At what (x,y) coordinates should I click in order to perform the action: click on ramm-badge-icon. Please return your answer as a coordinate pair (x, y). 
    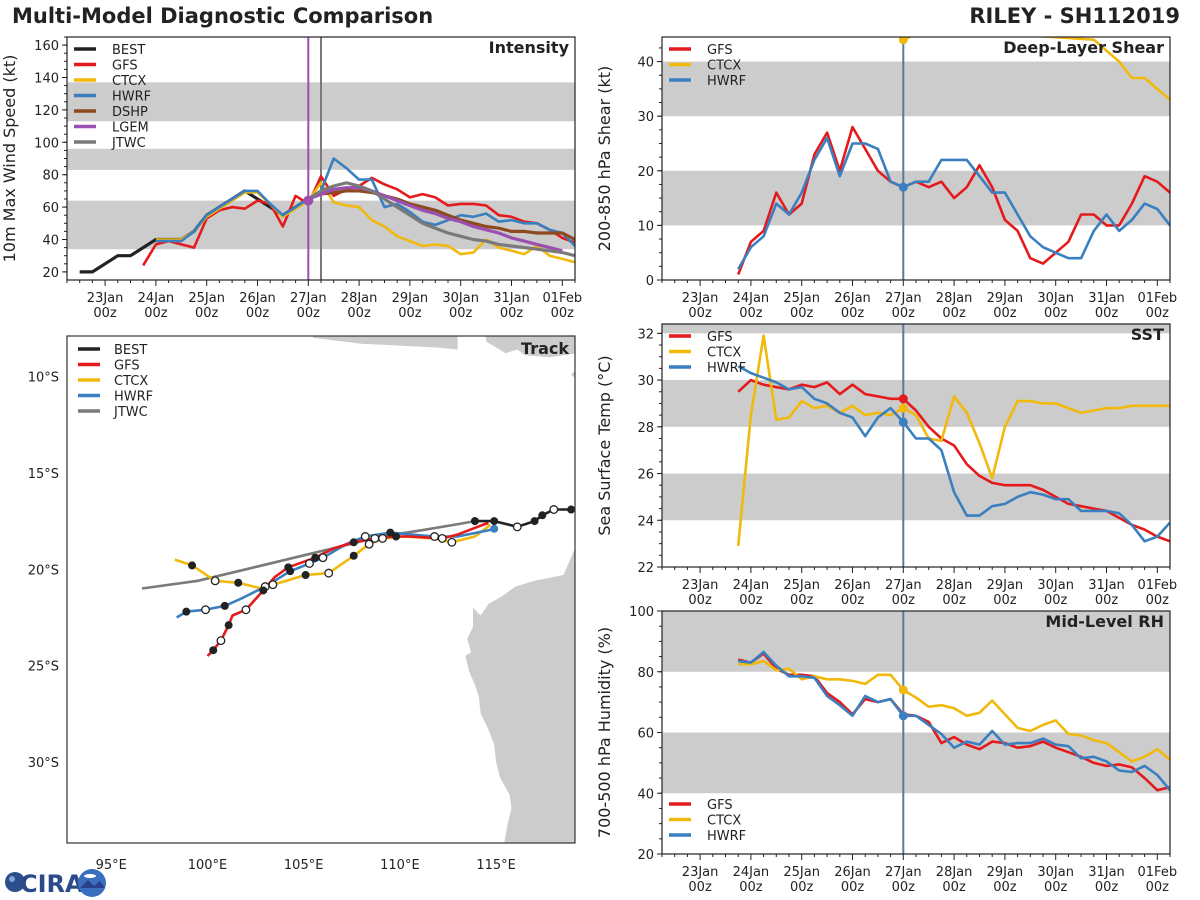
    Looking at the image, I should click on (92, 883).